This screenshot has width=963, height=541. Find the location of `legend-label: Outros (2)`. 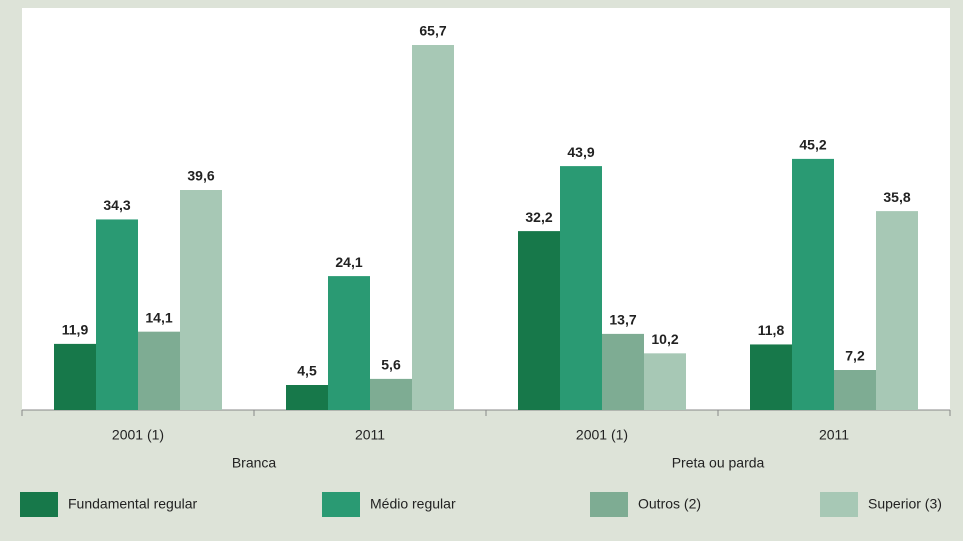

legend-label: Outros (2) is located at coordinates (669, 504).